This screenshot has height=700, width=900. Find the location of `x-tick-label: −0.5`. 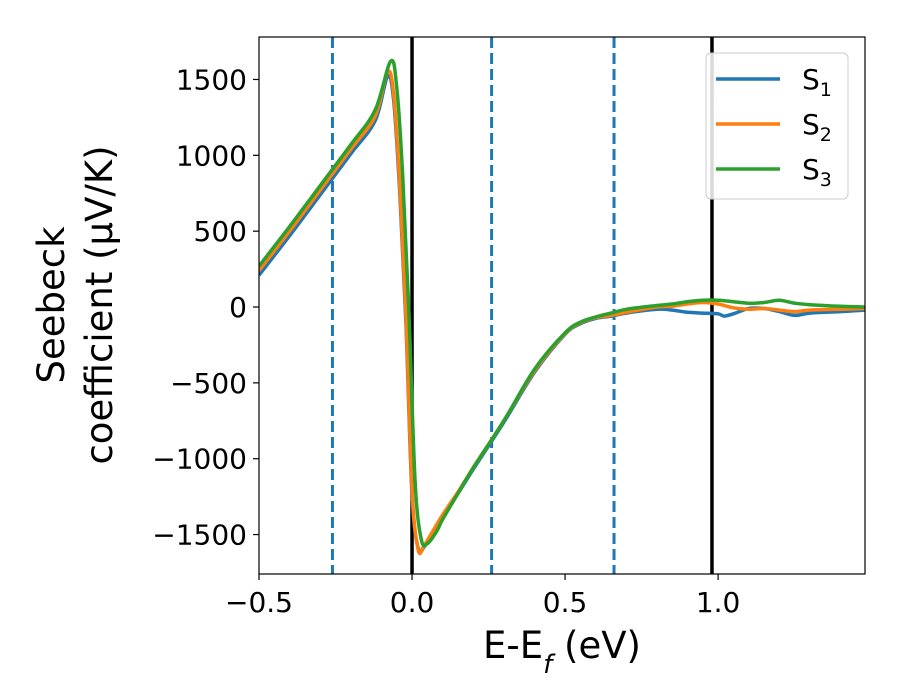

x-tick-label: −0.5 is located at coordinates (259, 602).